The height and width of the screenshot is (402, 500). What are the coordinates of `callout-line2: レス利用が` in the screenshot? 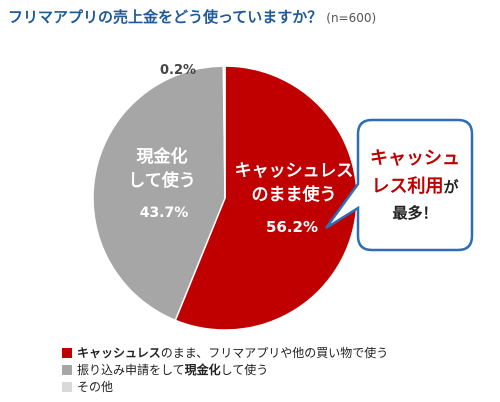 It's located at (415, 186).